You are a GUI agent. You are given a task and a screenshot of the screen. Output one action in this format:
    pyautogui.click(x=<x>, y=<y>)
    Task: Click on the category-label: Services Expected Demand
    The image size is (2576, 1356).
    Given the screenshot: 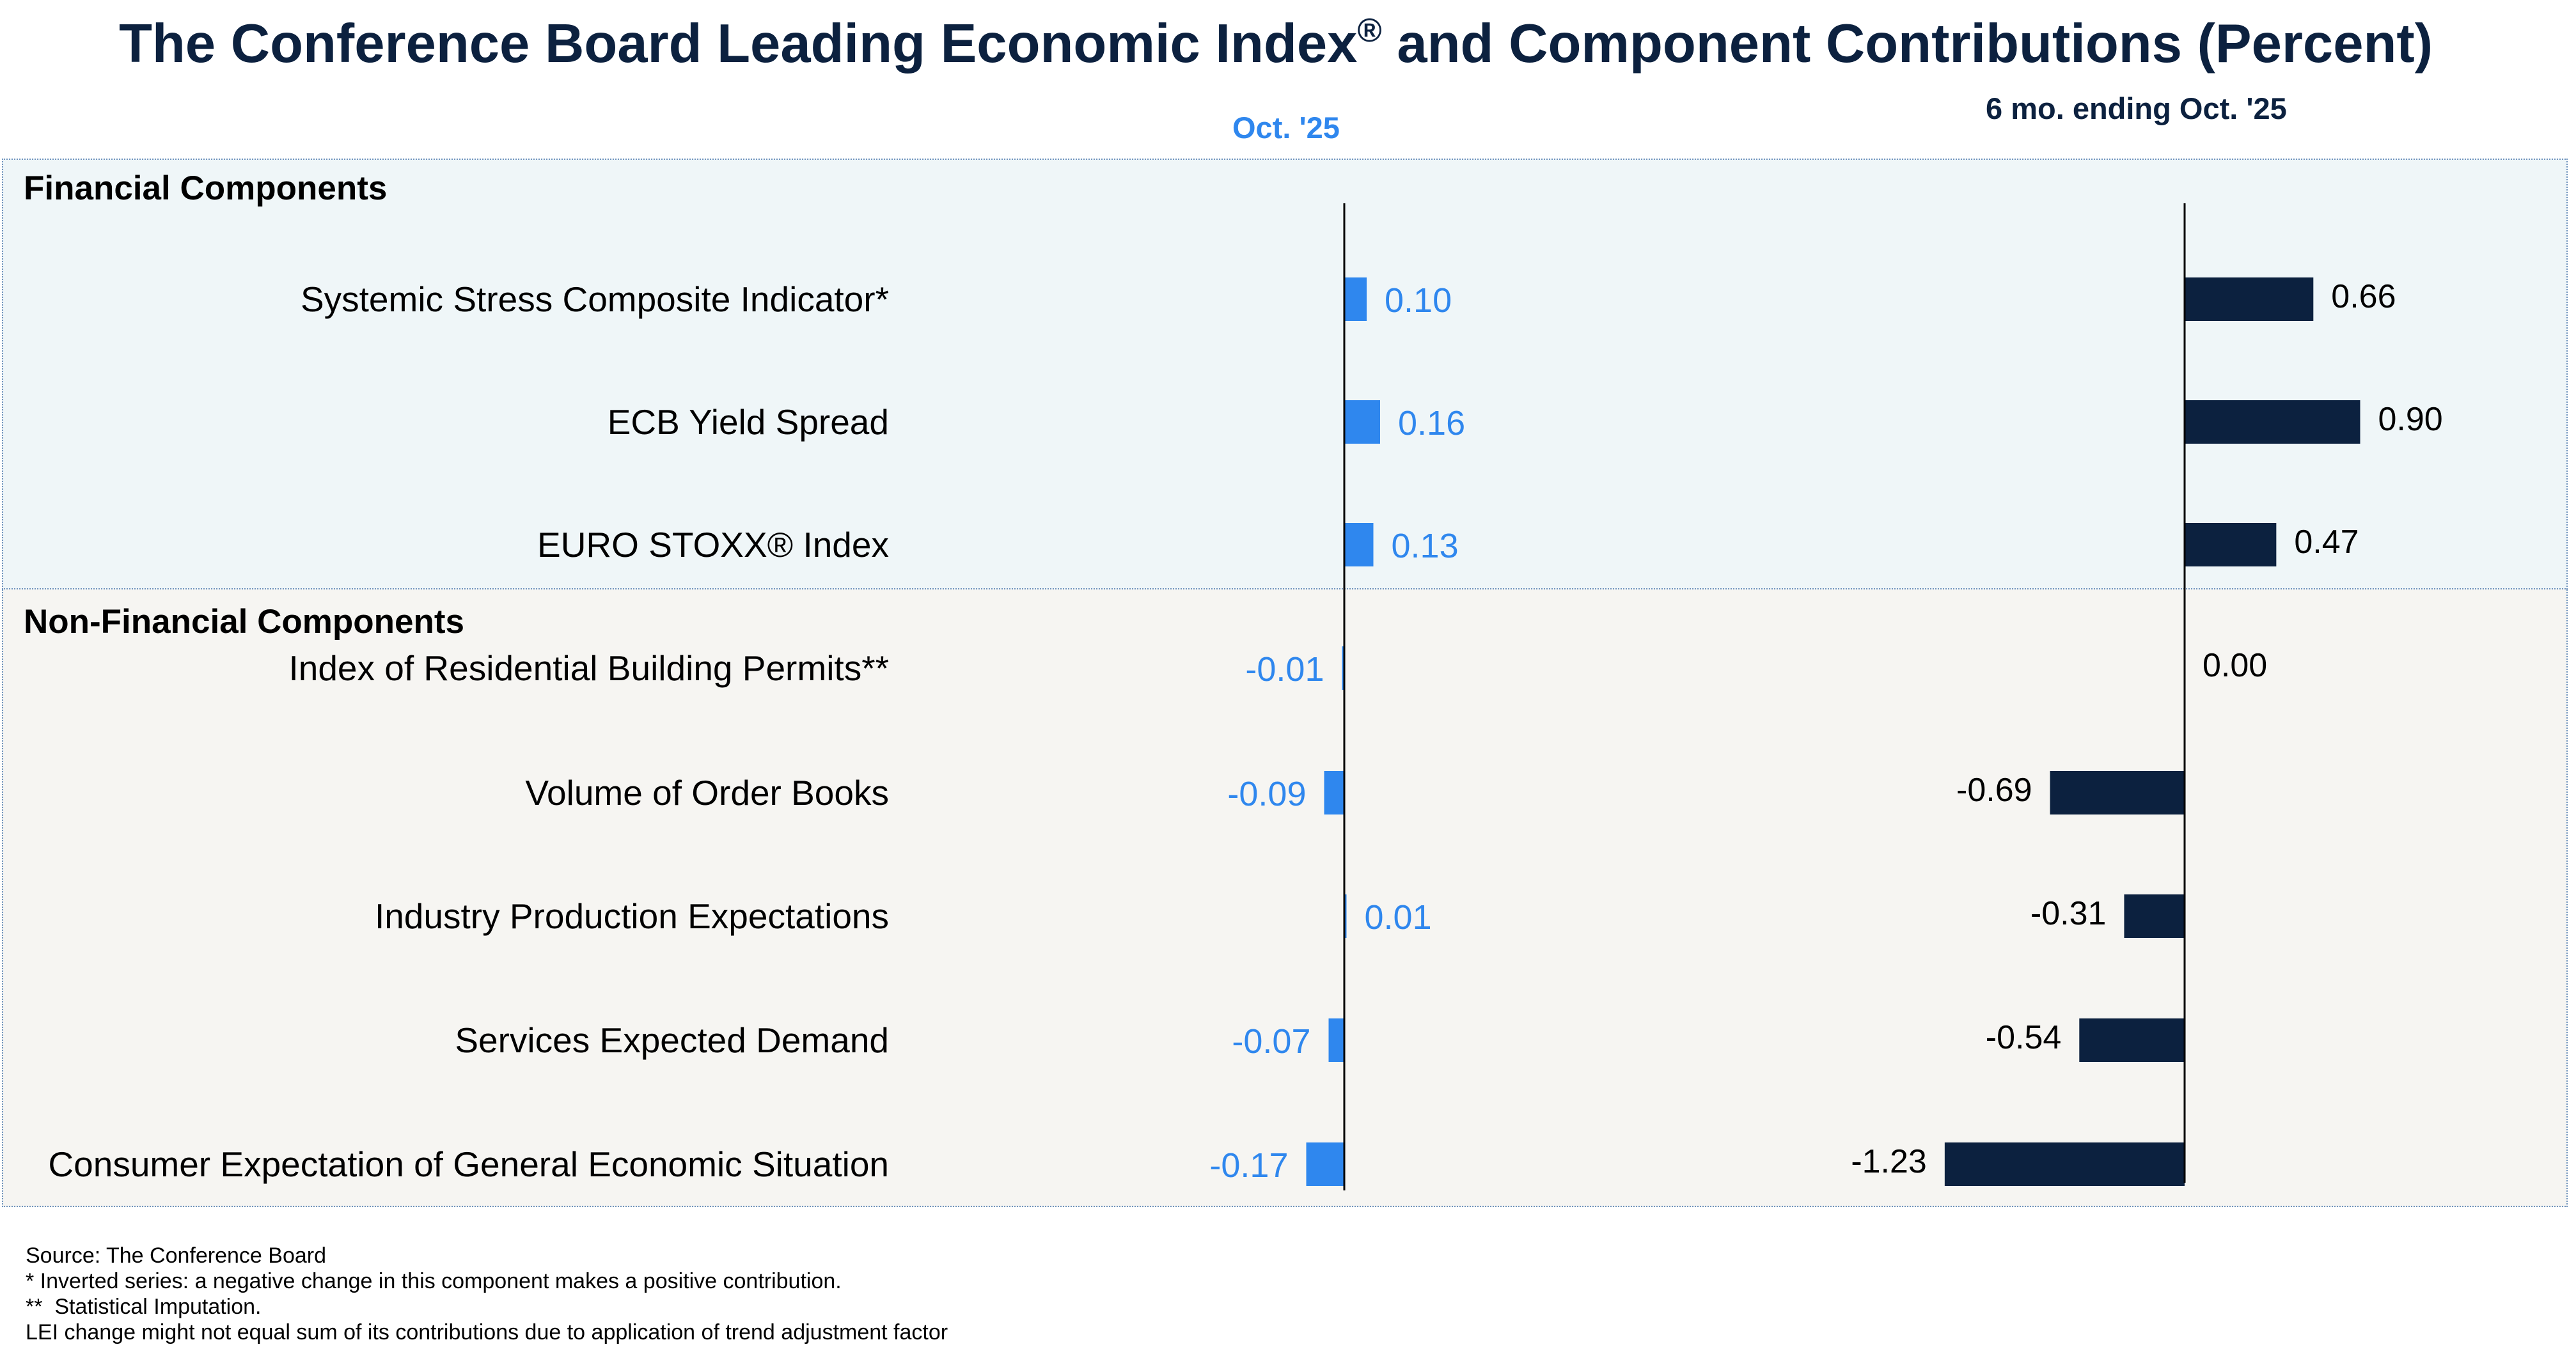 What is the action you would take?
    pyautogui.click(x=672, y=1040)
    